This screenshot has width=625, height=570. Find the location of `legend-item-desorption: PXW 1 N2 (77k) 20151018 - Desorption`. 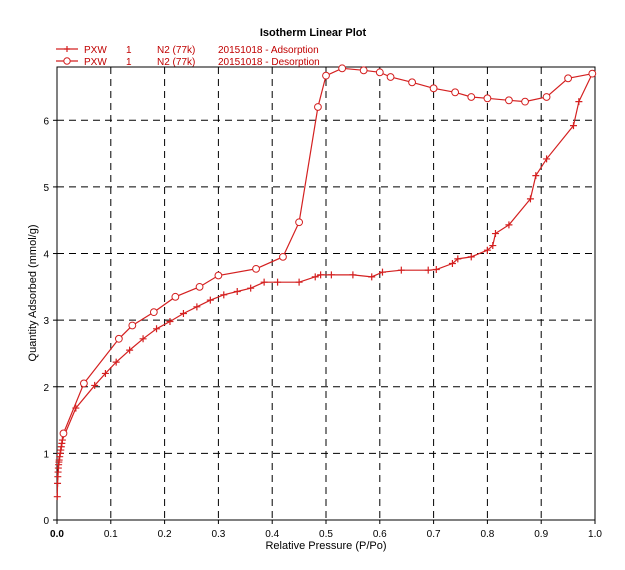

legend-item-desorption: PXW 1 N2 (77k) 20151018 - Desorption is located at coordinates (188, 62).